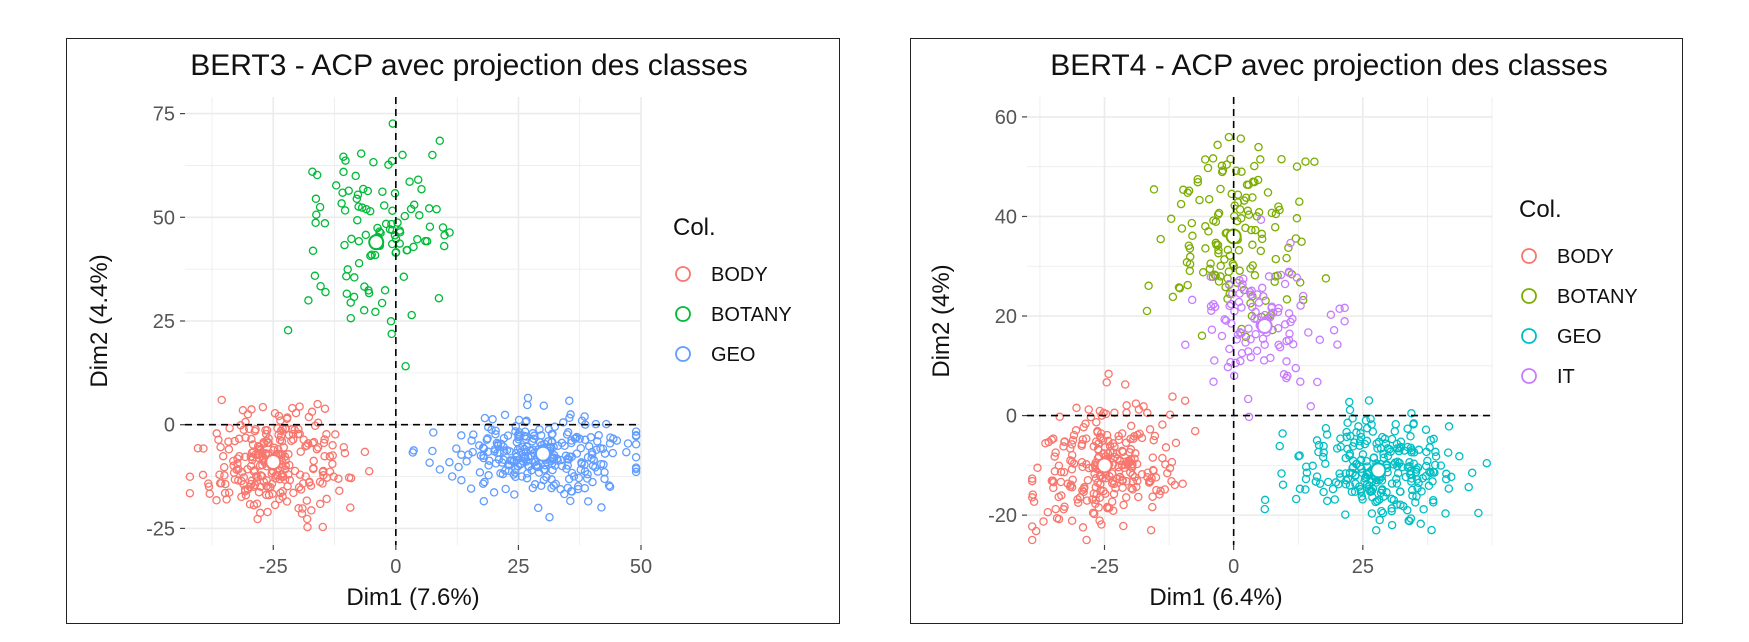 This screenshot has height=642, width=1749. What do you see at coordinates (1233, 567) in the screenshot?
I see `x-tick-label: 0` at bounding box center [1233, 567].